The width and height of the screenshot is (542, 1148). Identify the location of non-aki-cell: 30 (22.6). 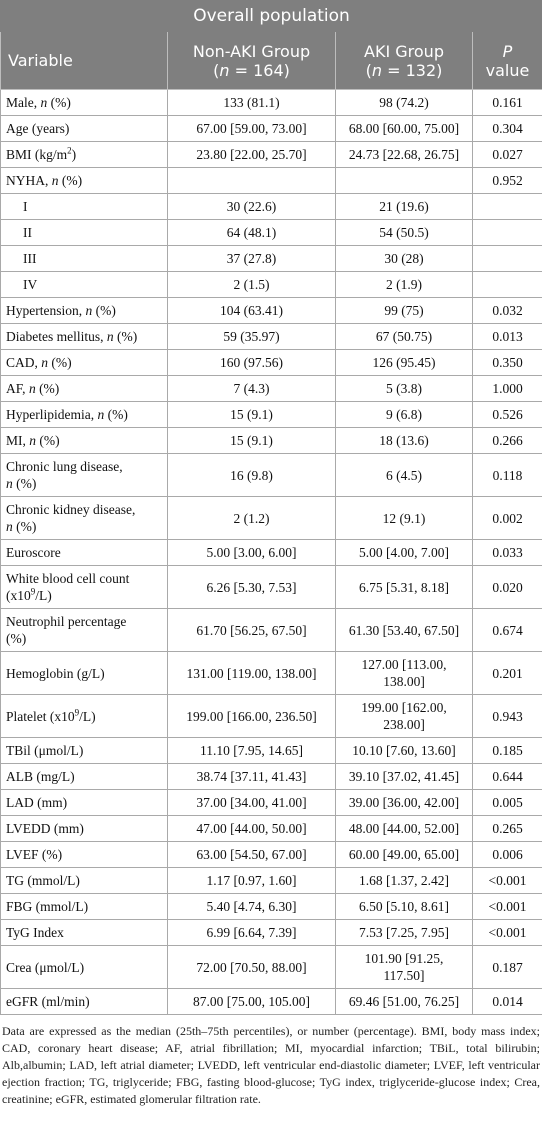
(251, 206).